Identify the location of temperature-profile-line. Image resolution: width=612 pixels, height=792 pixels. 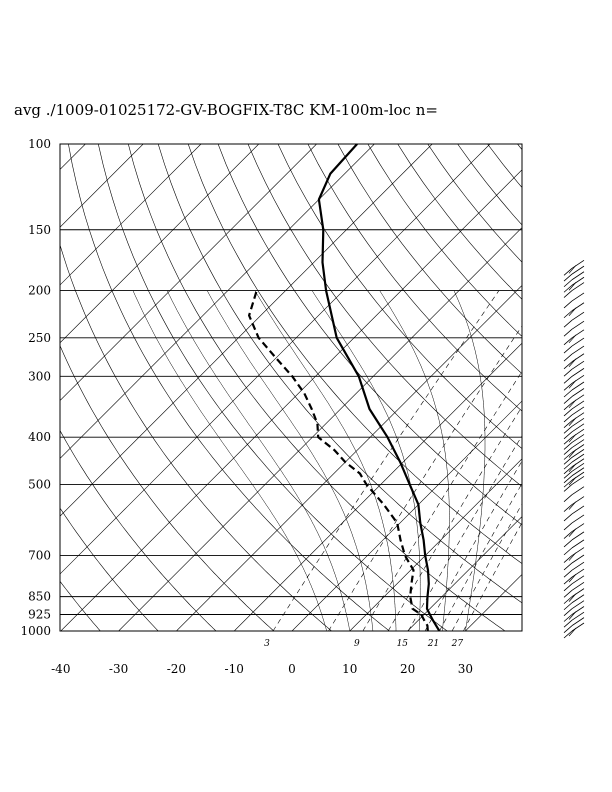
(379, 387).